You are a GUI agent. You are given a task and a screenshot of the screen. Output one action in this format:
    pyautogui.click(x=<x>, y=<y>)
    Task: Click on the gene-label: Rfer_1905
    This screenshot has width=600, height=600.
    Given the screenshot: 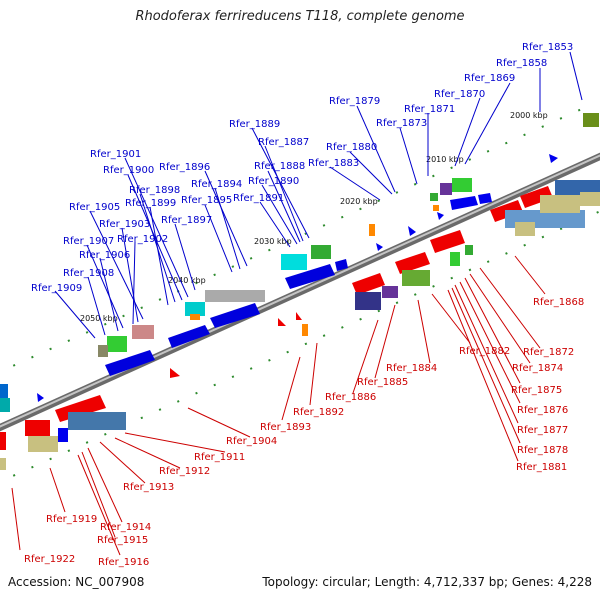 What is the action you would take?
    pyautogui.click(x=94, y=207)
    